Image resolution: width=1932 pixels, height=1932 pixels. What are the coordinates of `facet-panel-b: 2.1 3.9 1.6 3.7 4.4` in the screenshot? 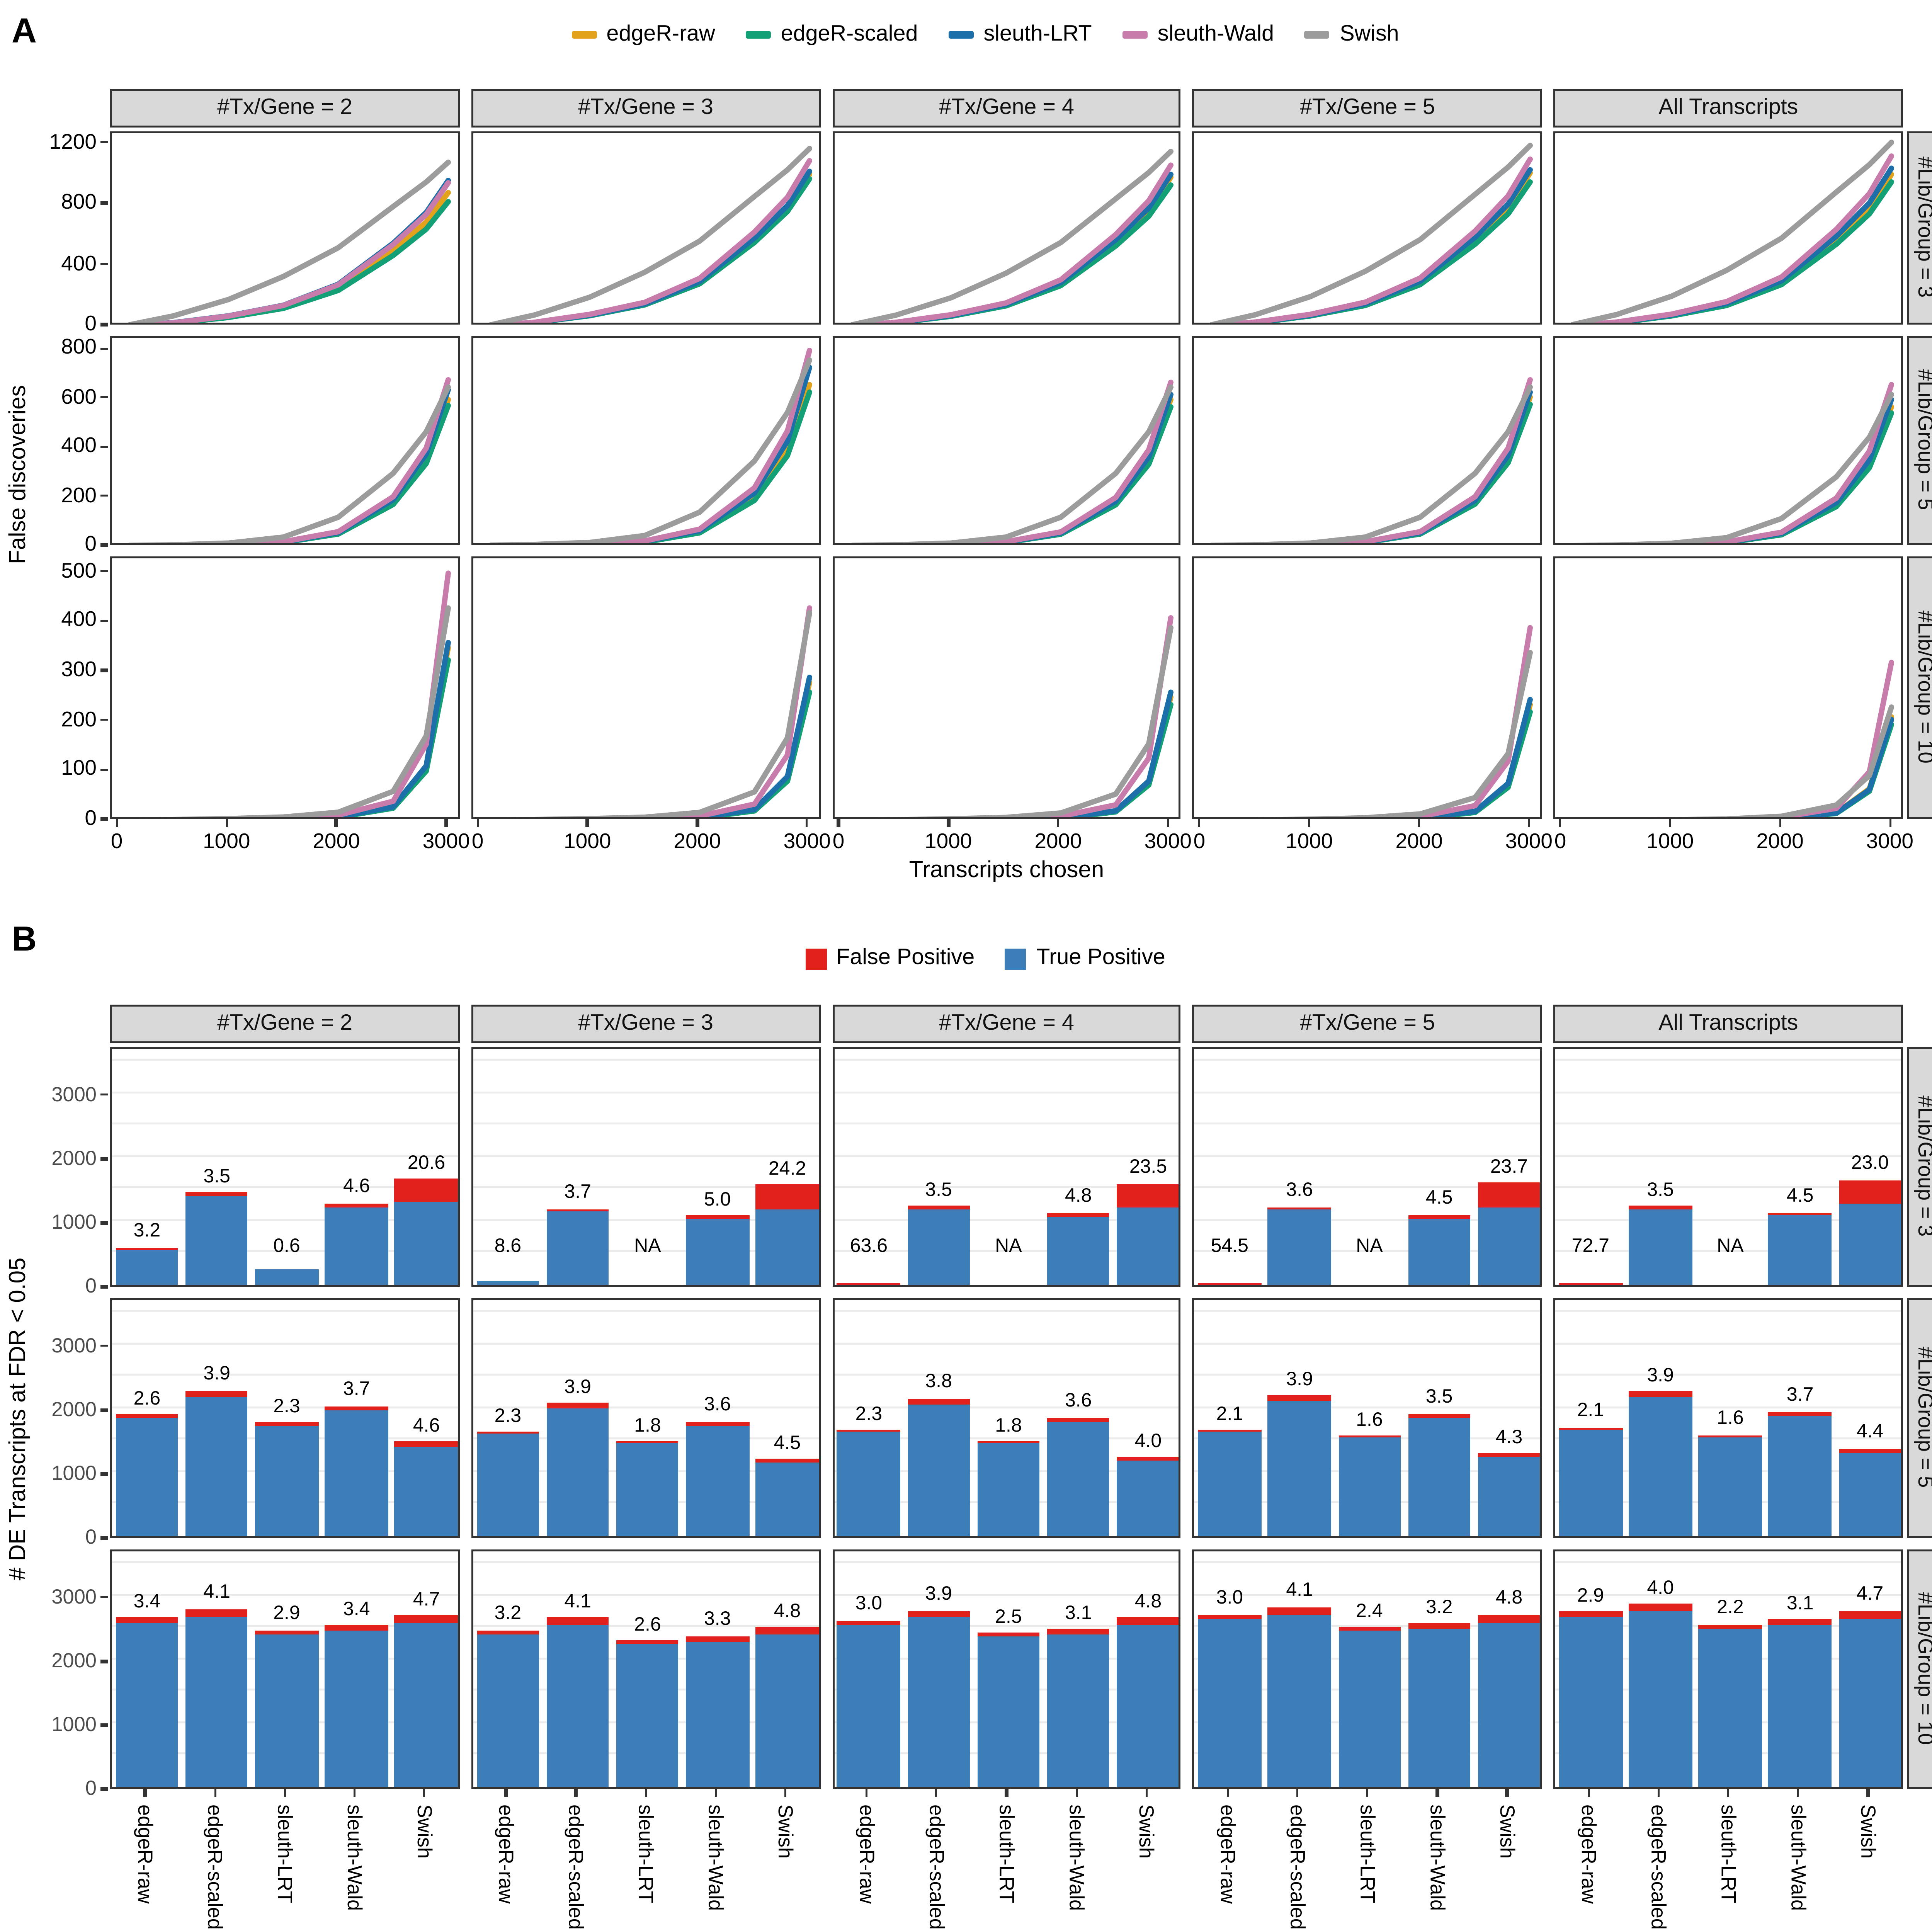 It's located at (1728, 1418).